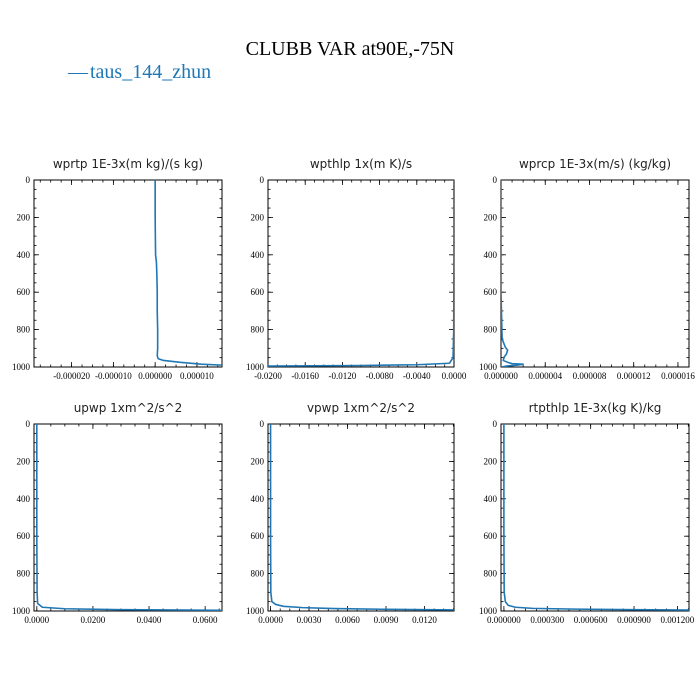 The height and width of the screenshot is (700, 700). I want to click on x-tick-label: 0.000300, so click(547, 620).